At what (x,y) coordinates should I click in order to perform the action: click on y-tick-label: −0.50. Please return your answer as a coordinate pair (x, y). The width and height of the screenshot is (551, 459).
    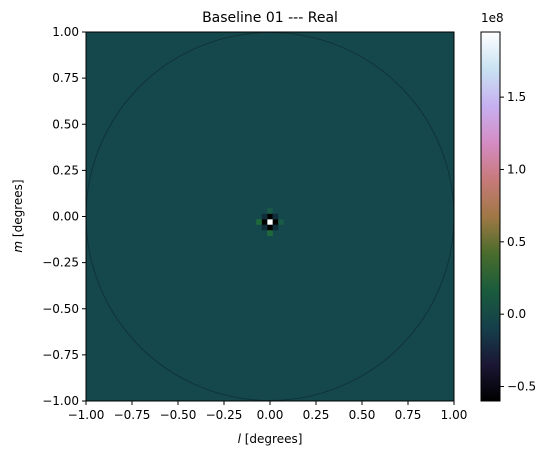
    Looking at the image, I should click on (60, 309).